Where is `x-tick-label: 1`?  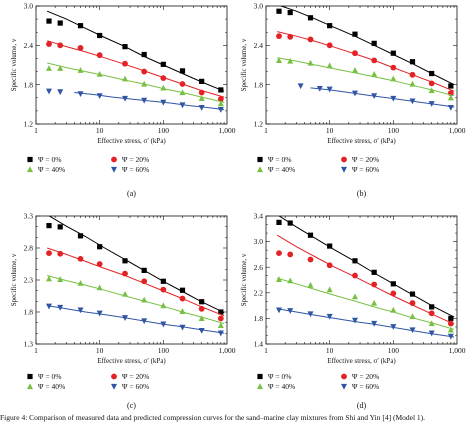
x-tick-label: 1 is located at coordinates (266, 350).